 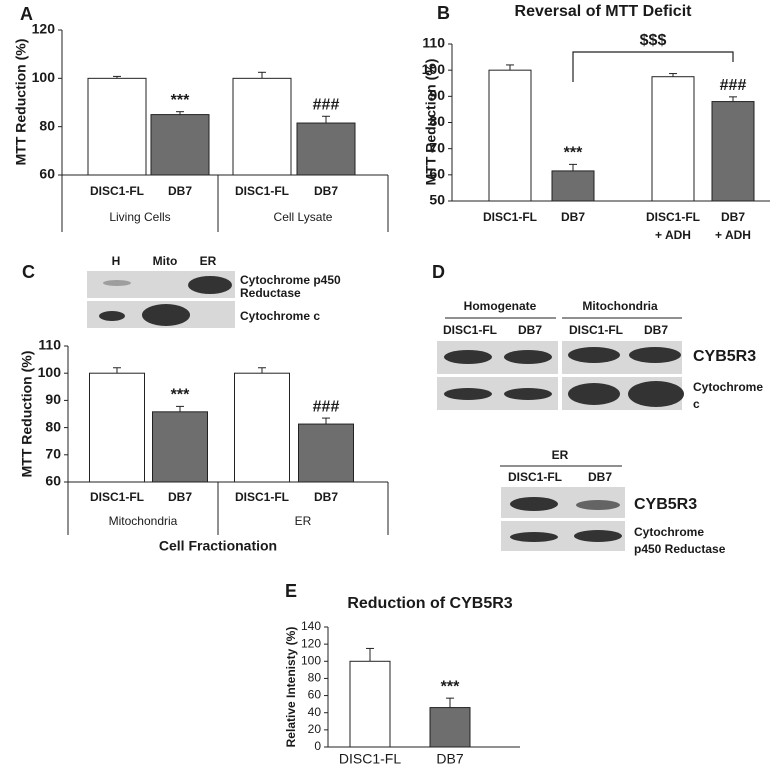 What do you see at coordinates (311, 626) in the screenshot?
I see `y-tick-label: 140` at bounding box center [311, 626].